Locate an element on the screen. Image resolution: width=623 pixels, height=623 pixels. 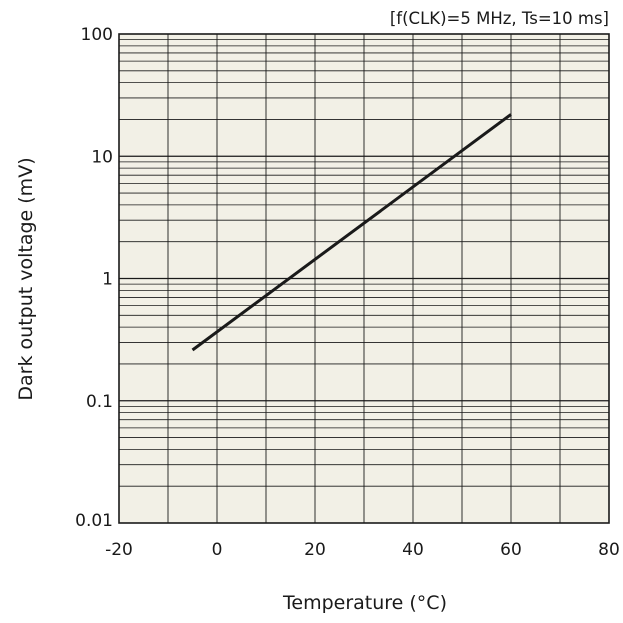
y-tick-label: 10 is located at coordinates (102, 157).